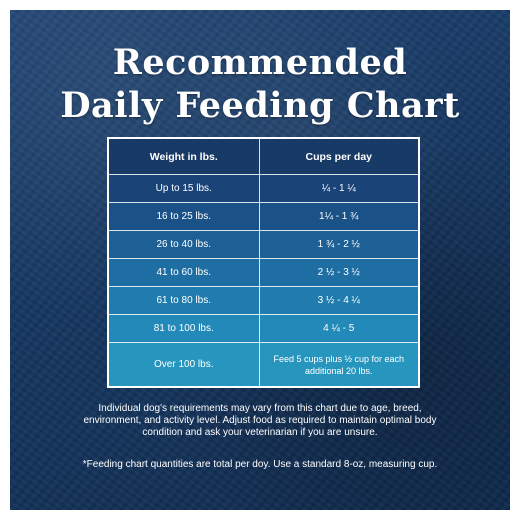 This screenshot has width=520, height=520. I want to click on table-row: 41 to 60 lbs. 2 ½ - 3 ½, so click(263, 272).